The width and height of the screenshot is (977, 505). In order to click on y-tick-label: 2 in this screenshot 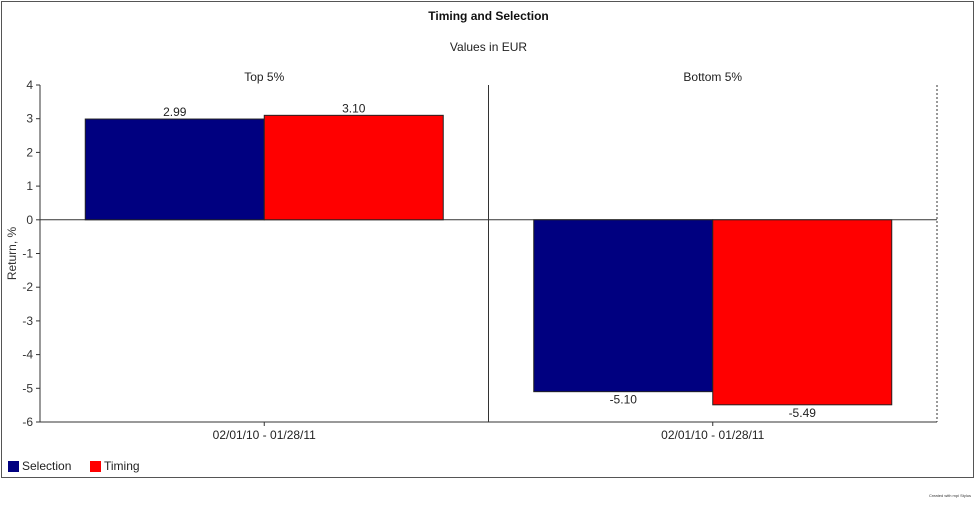, I will do `click(29, 152)`.